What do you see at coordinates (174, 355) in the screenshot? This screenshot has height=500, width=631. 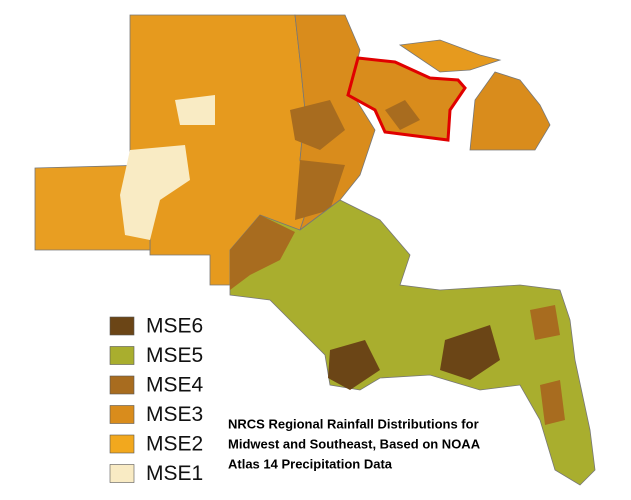 I see `legend-label: MSE5` at bounding box center [174, 355].